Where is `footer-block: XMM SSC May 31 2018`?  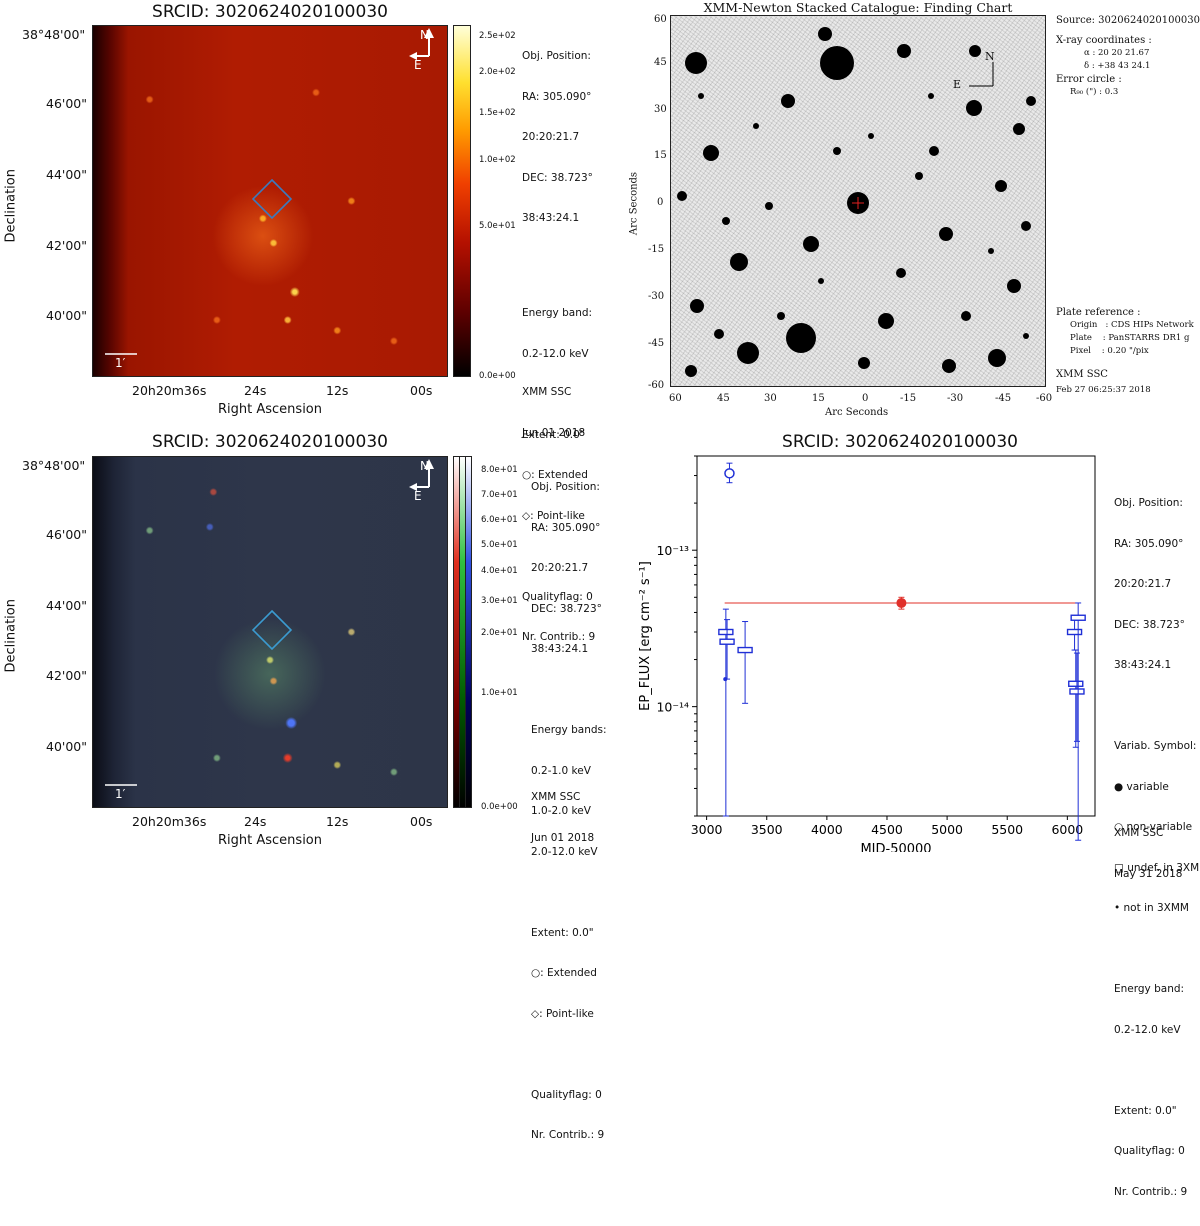 footer-block: XMM SSC May 31 2018 is located at coordinates (1148, 854).